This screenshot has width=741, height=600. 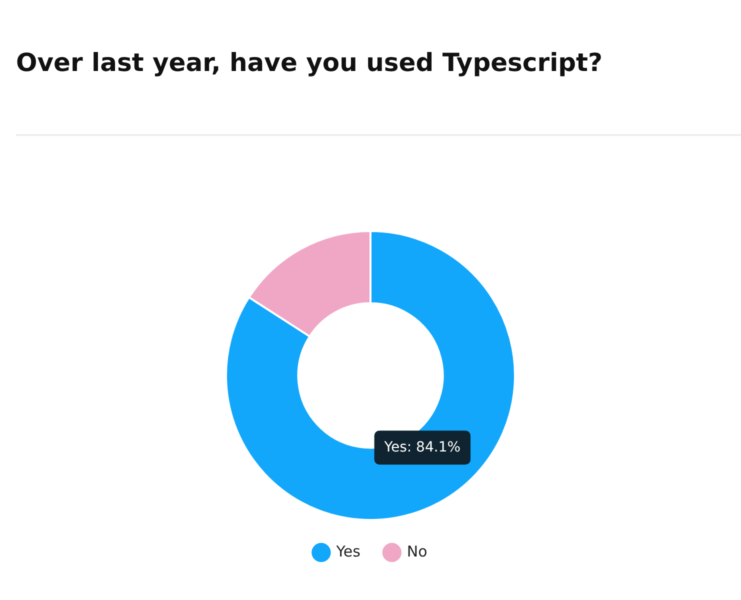 I want to click on chart-title: Over last year, have you used Typescript?, so click(x=309, y=62).